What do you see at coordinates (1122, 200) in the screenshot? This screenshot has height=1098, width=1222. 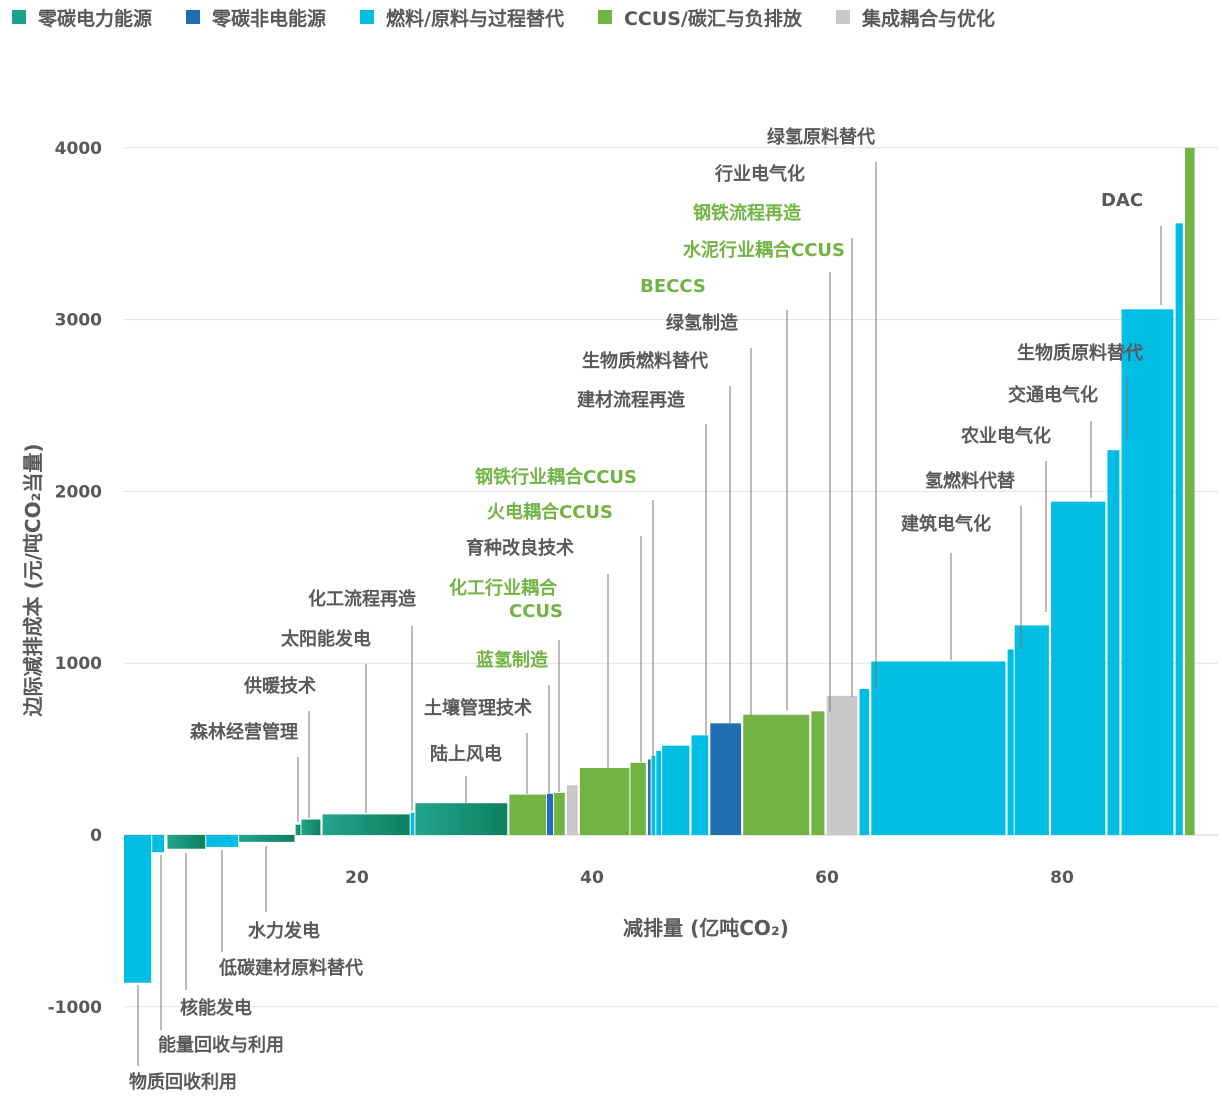 I see `bar-label: DAC` at bounding box center [1122, 200].